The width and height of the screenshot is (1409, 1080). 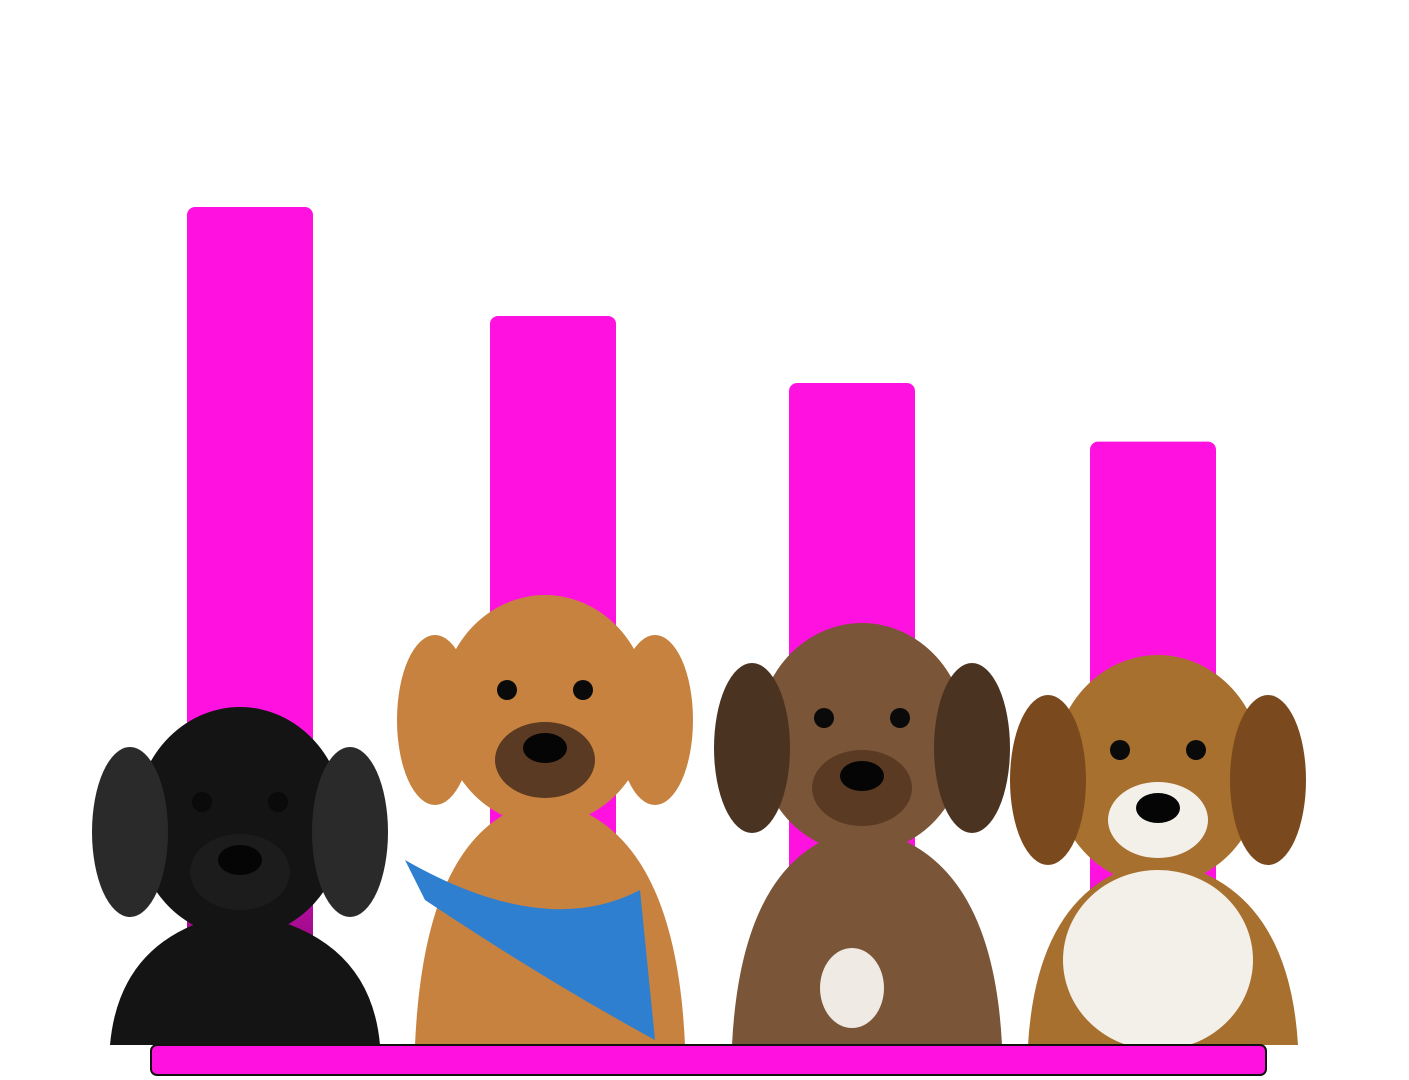 I want to click on chart-baseline, so click(x=708, y=1060).